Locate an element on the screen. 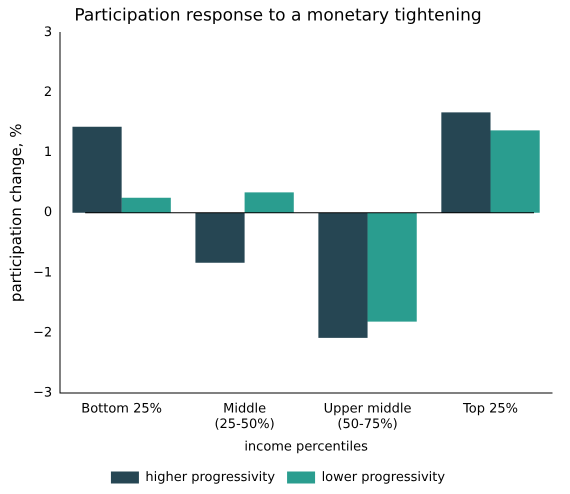  x-axis-title: income percentiles is located at coordinates (306, 447).